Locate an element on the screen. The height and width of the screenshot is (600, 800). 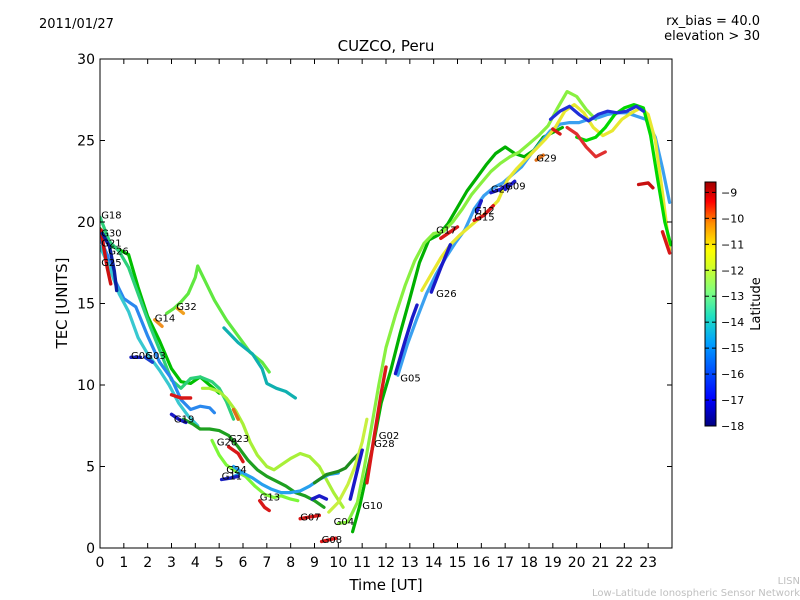
y-tick-label: 0 is located at coordinates (90, 549).